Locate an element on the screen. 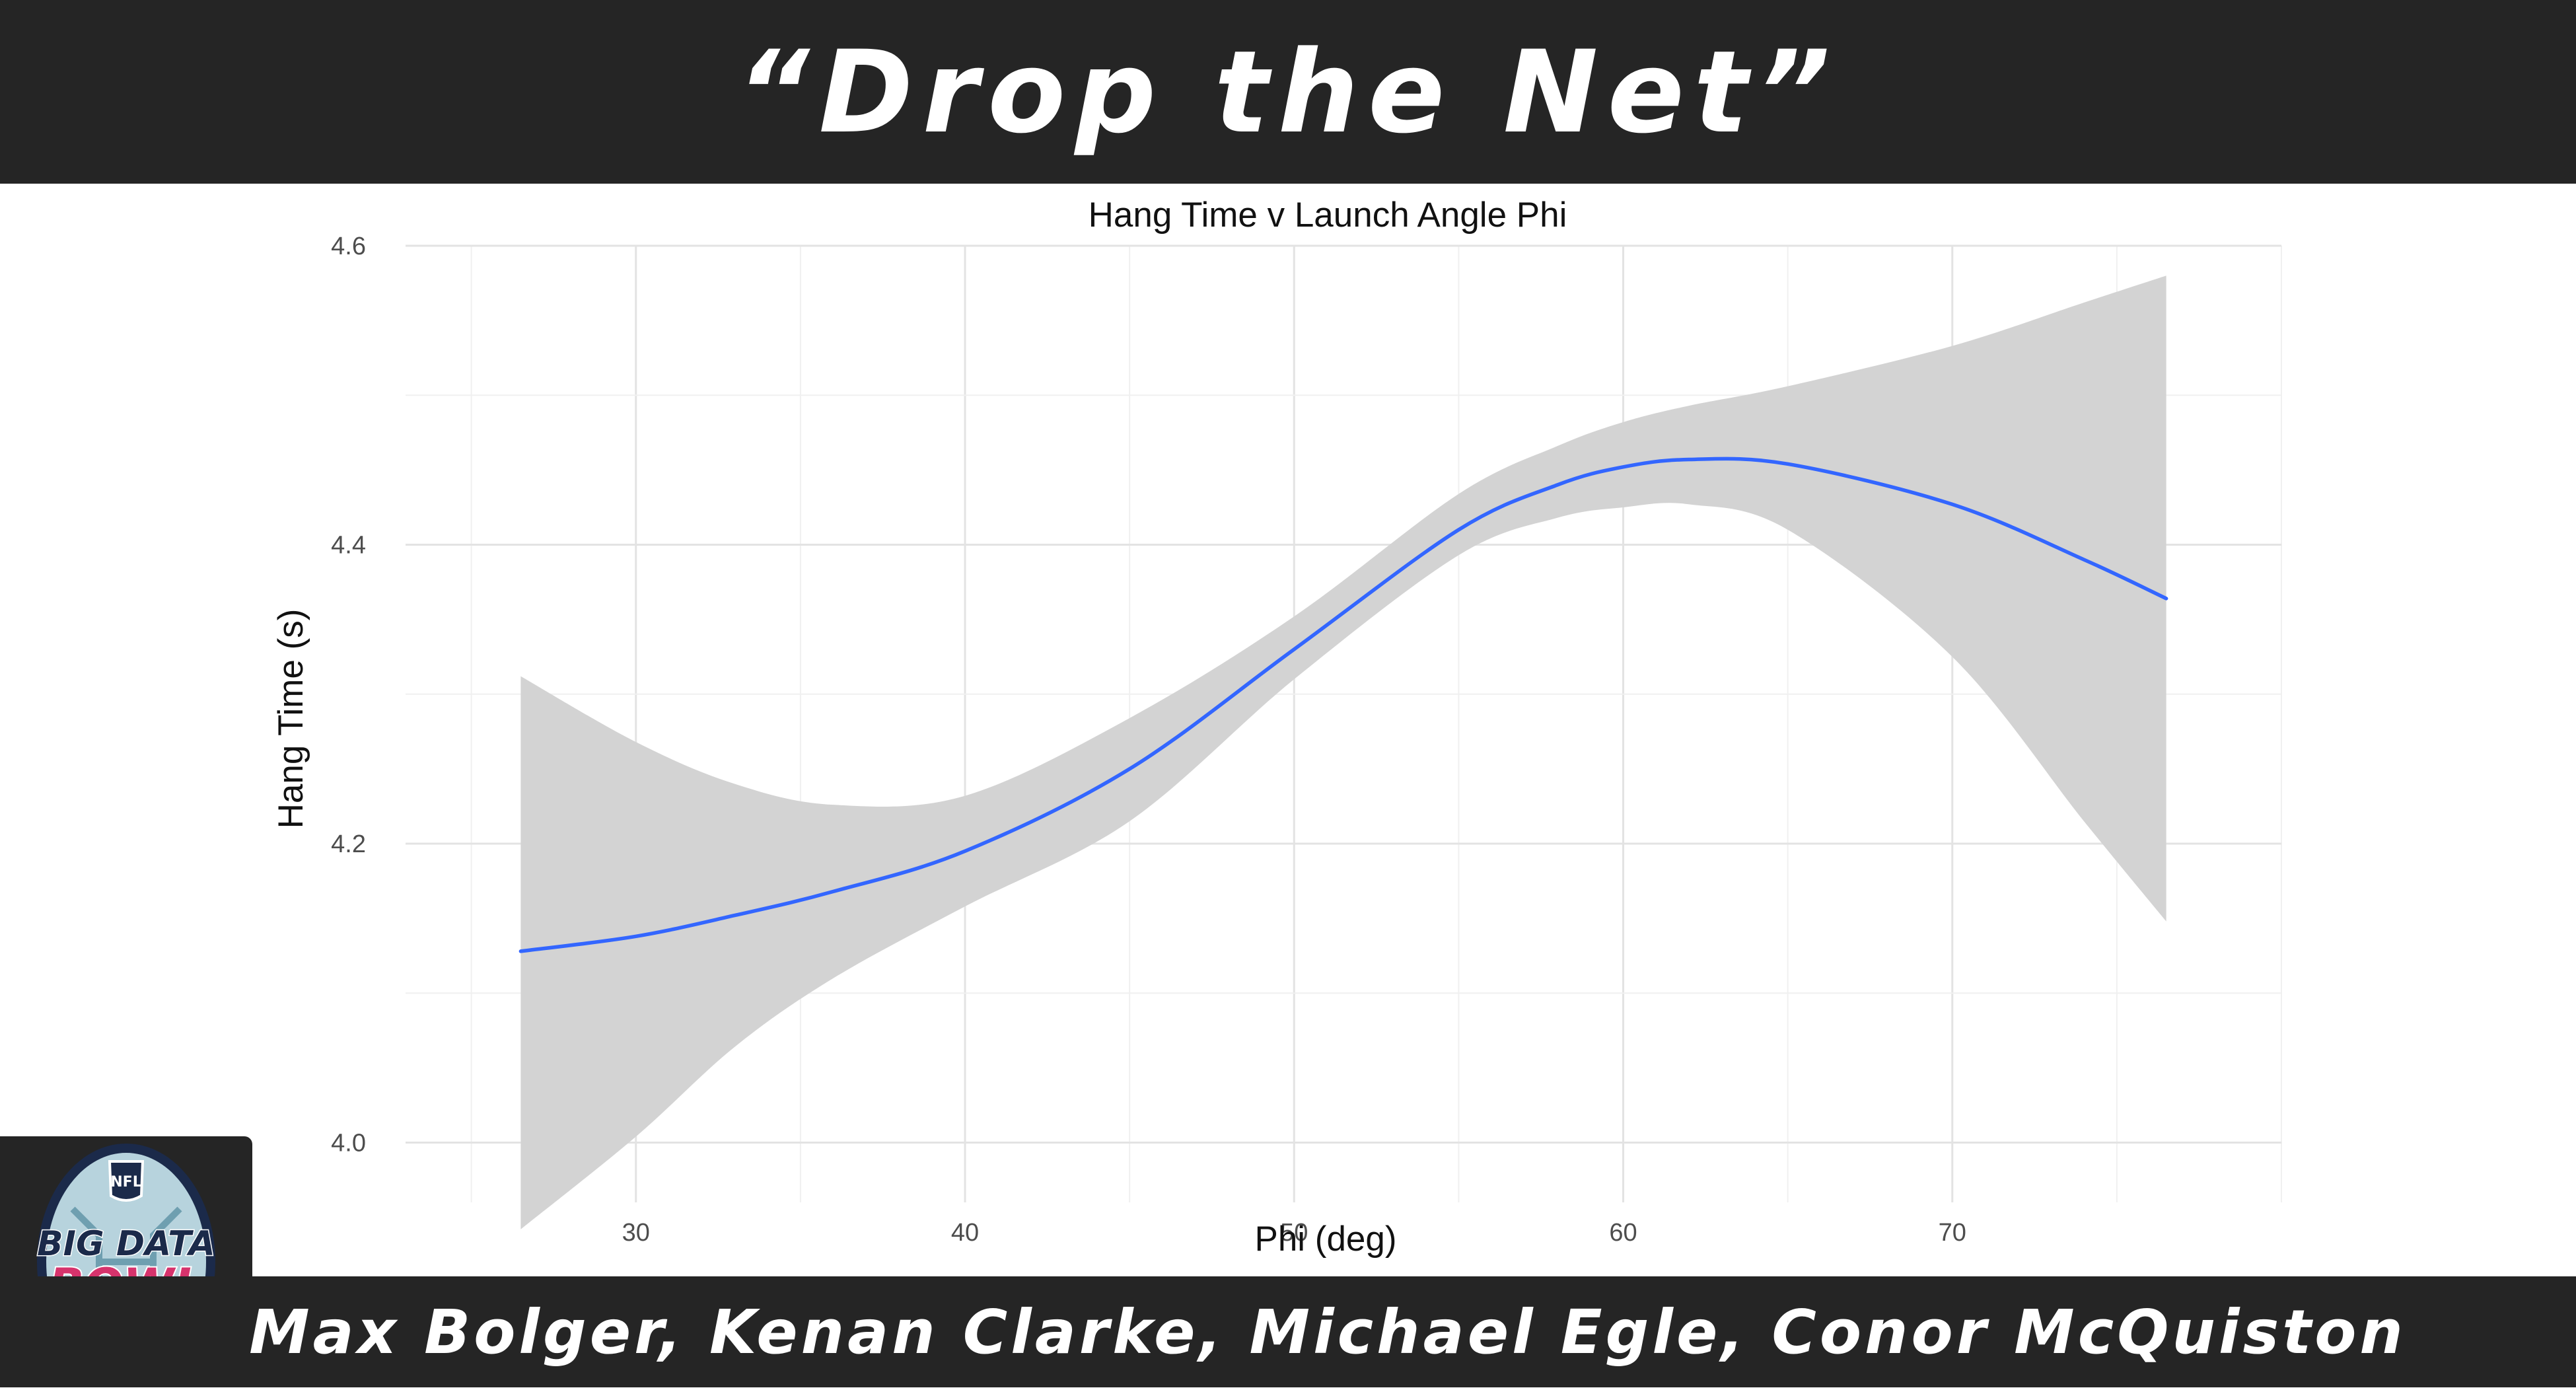  x-tick-label: 60 is located at coordinates (1623, 1233).